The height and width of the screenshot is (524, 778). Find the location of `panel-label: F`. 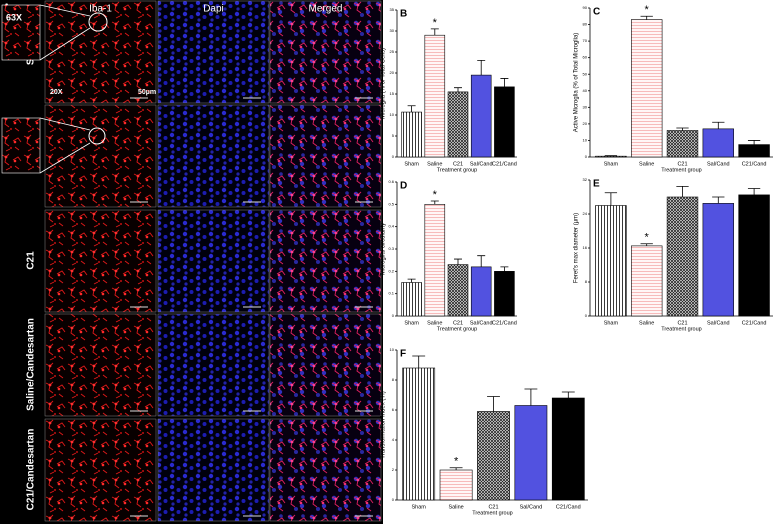

panel-label: F is located at coordinates (403, 354).